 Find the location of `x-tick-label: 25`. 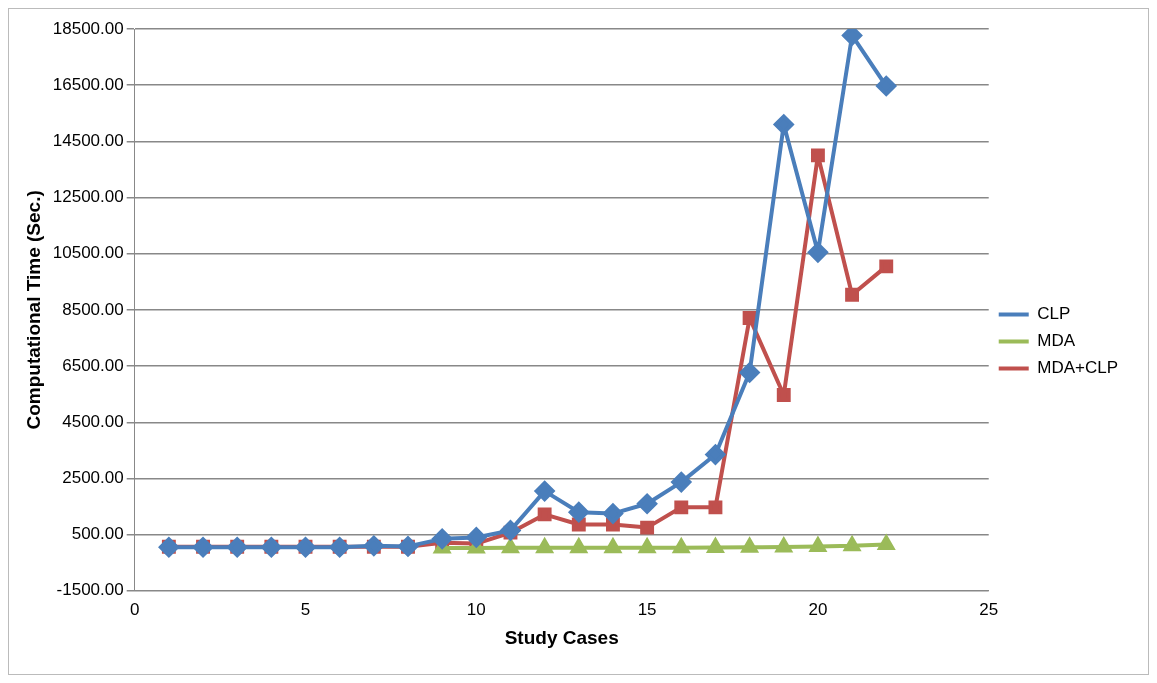

x-tick-label: 25 is located at coordinates (989, 609).